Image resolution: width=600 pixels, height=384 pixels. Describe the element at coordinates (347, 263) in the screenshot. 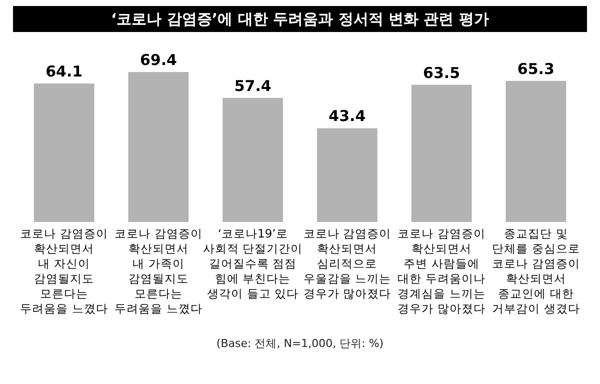

I see `x-tick-label: 코로나 감염증이 확산되면서 심리적으로 우울감을 느끼는 경우가 많아졌다` at that location.